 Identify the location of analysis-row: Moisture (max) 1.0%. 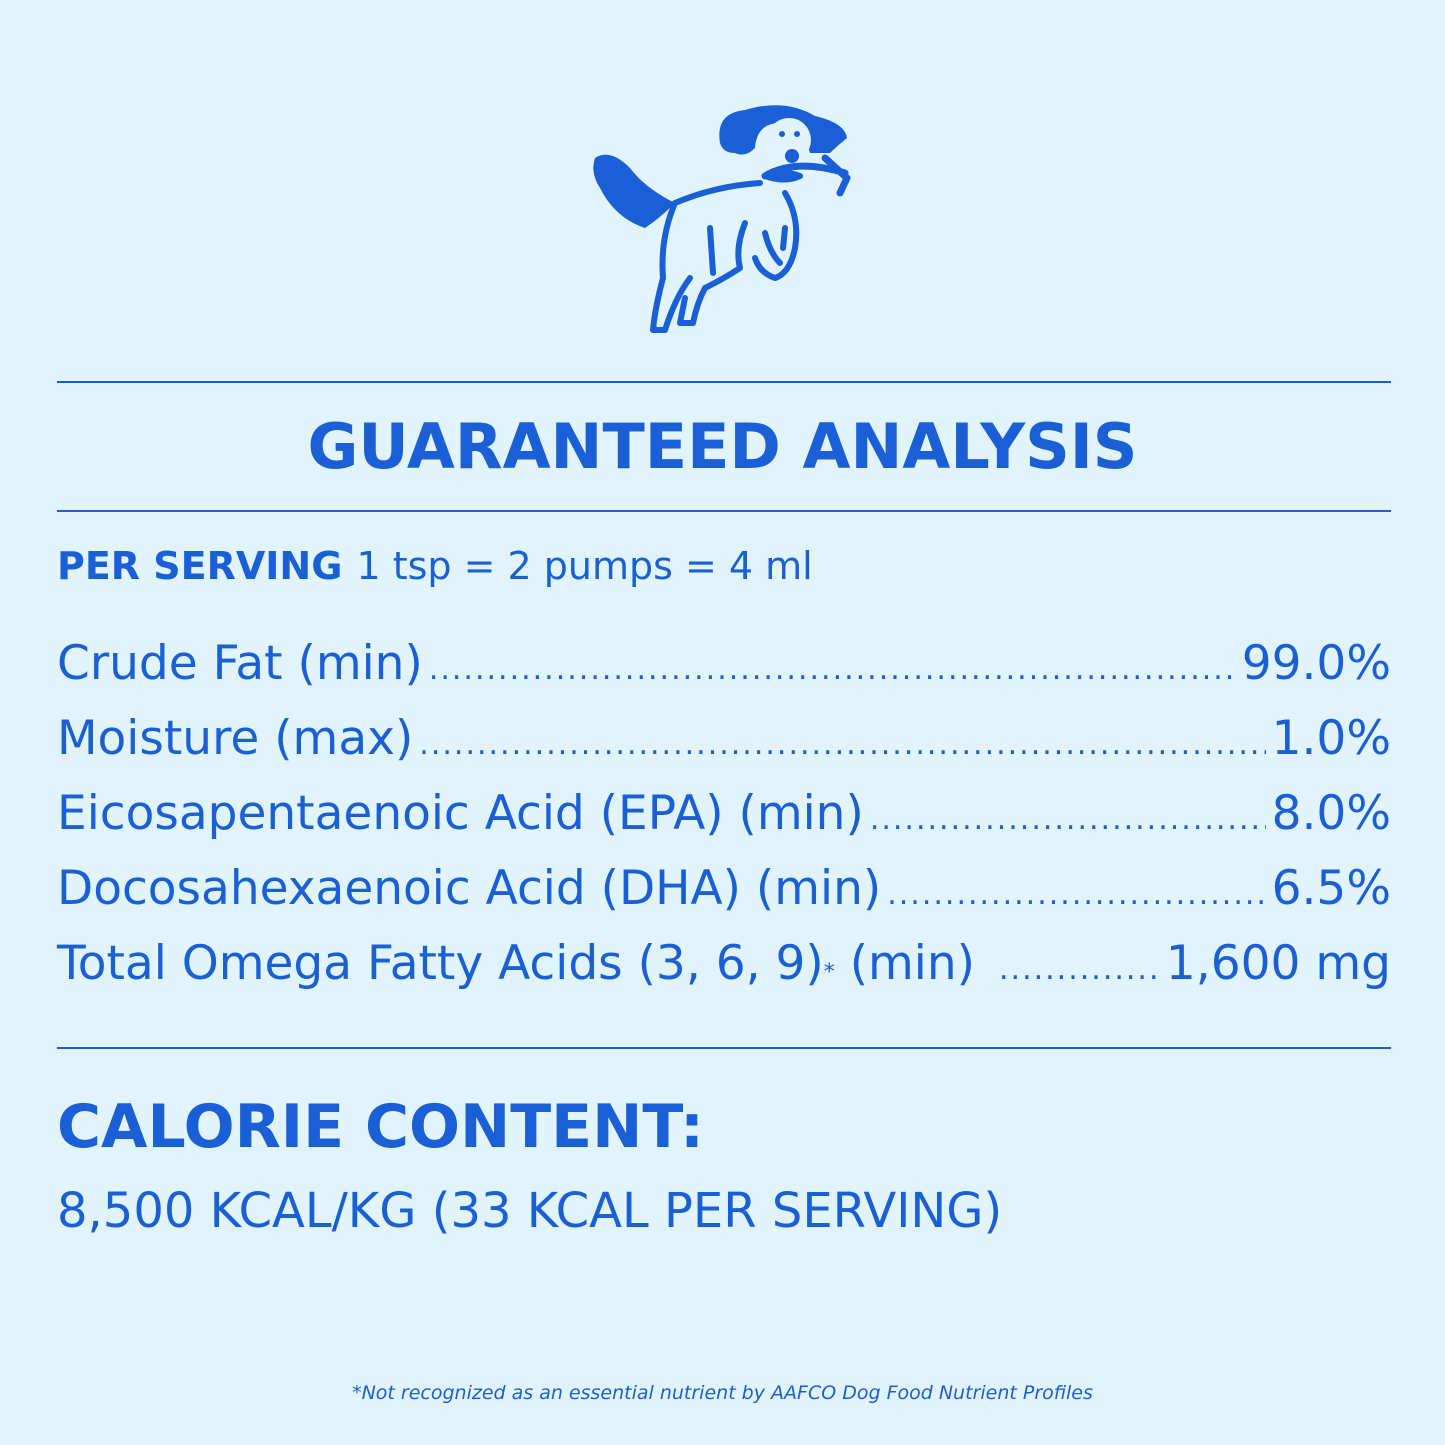
(724, 748).